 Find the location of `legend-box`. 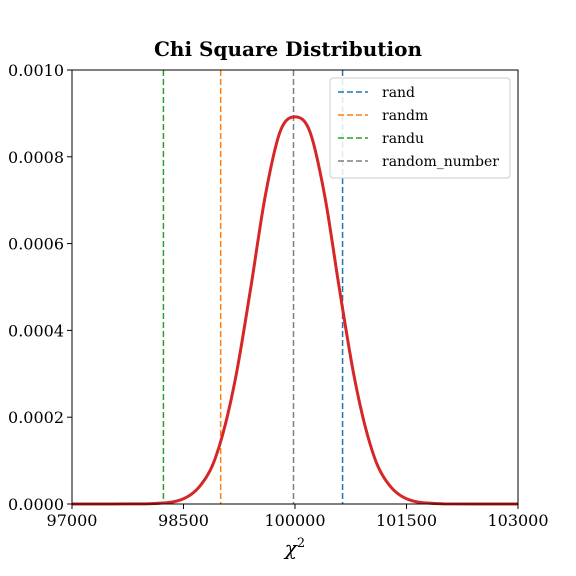

legend-box is located at coordinates (420, 128).